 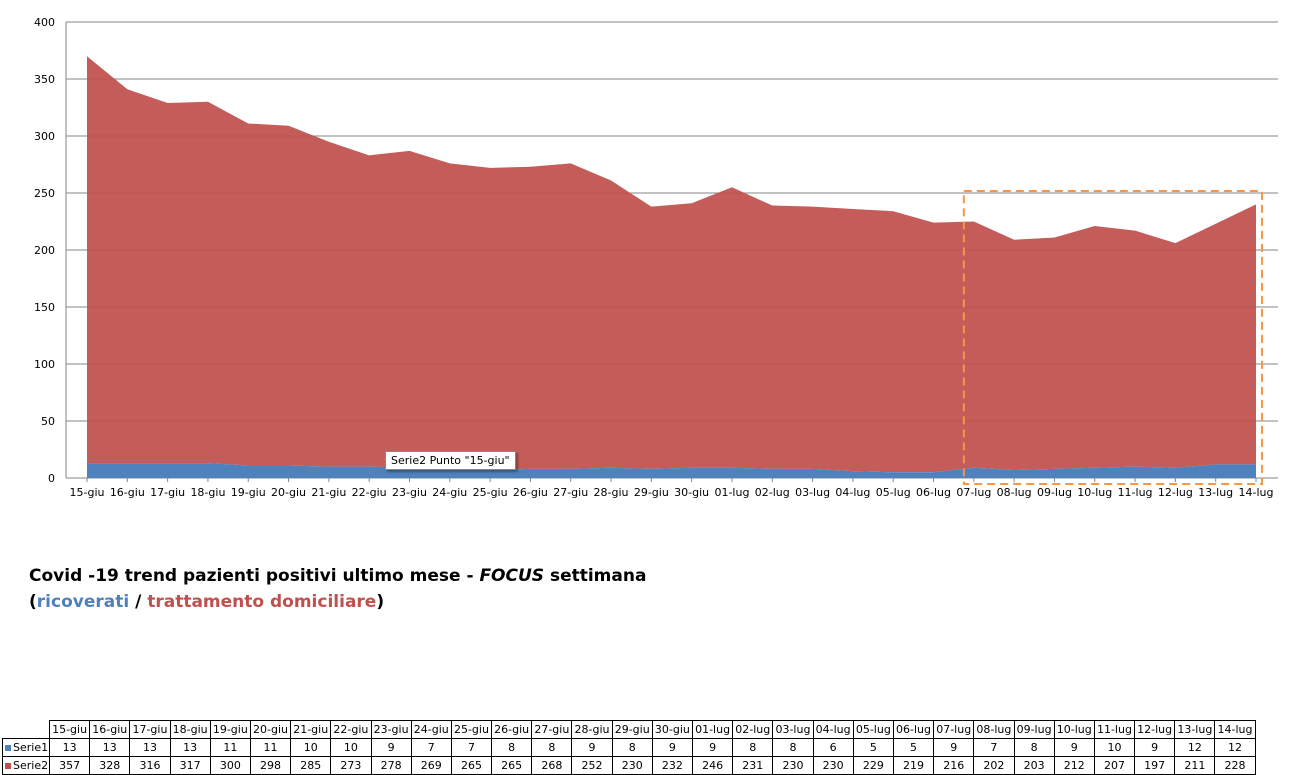 What do you see at coordinates (44, 79) in the screenshot?
I see `y-tick-label: 350` at bounding box center [44, 79].